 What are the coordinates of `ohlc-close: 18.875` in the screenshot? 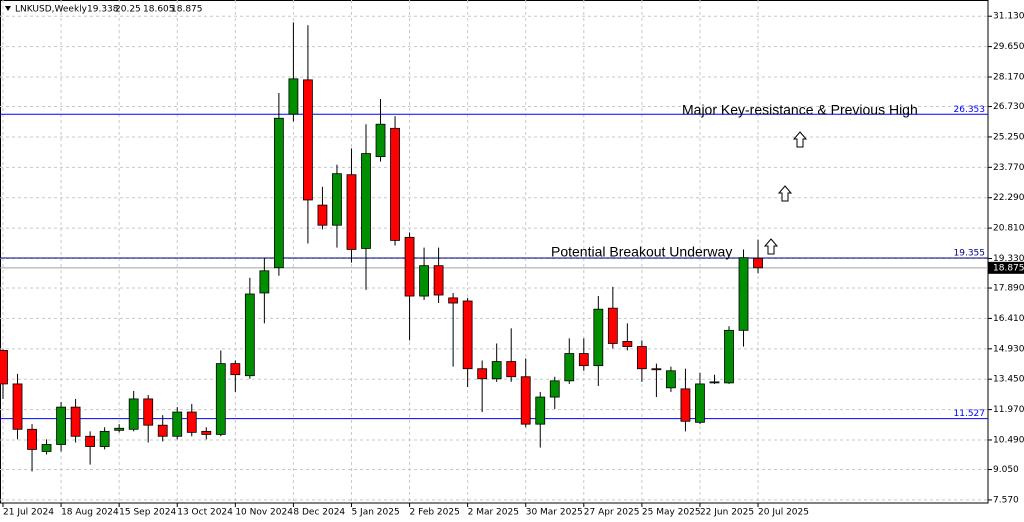 It's located at (187, 10).